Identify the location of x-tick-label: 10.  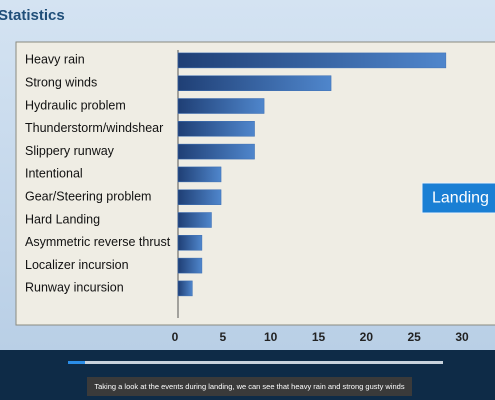
(271, 337).